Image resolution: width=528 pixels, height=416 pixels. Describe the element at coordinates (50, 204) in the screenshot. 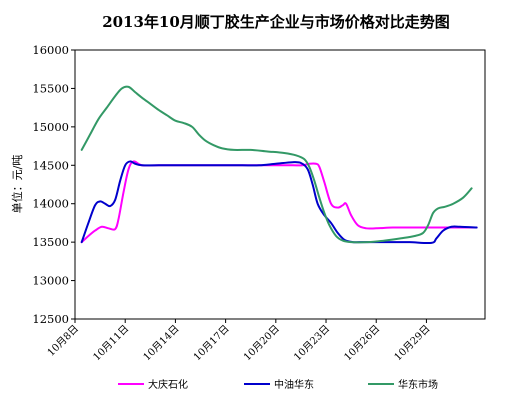

I see `y-tick-label: 14000` at that location.